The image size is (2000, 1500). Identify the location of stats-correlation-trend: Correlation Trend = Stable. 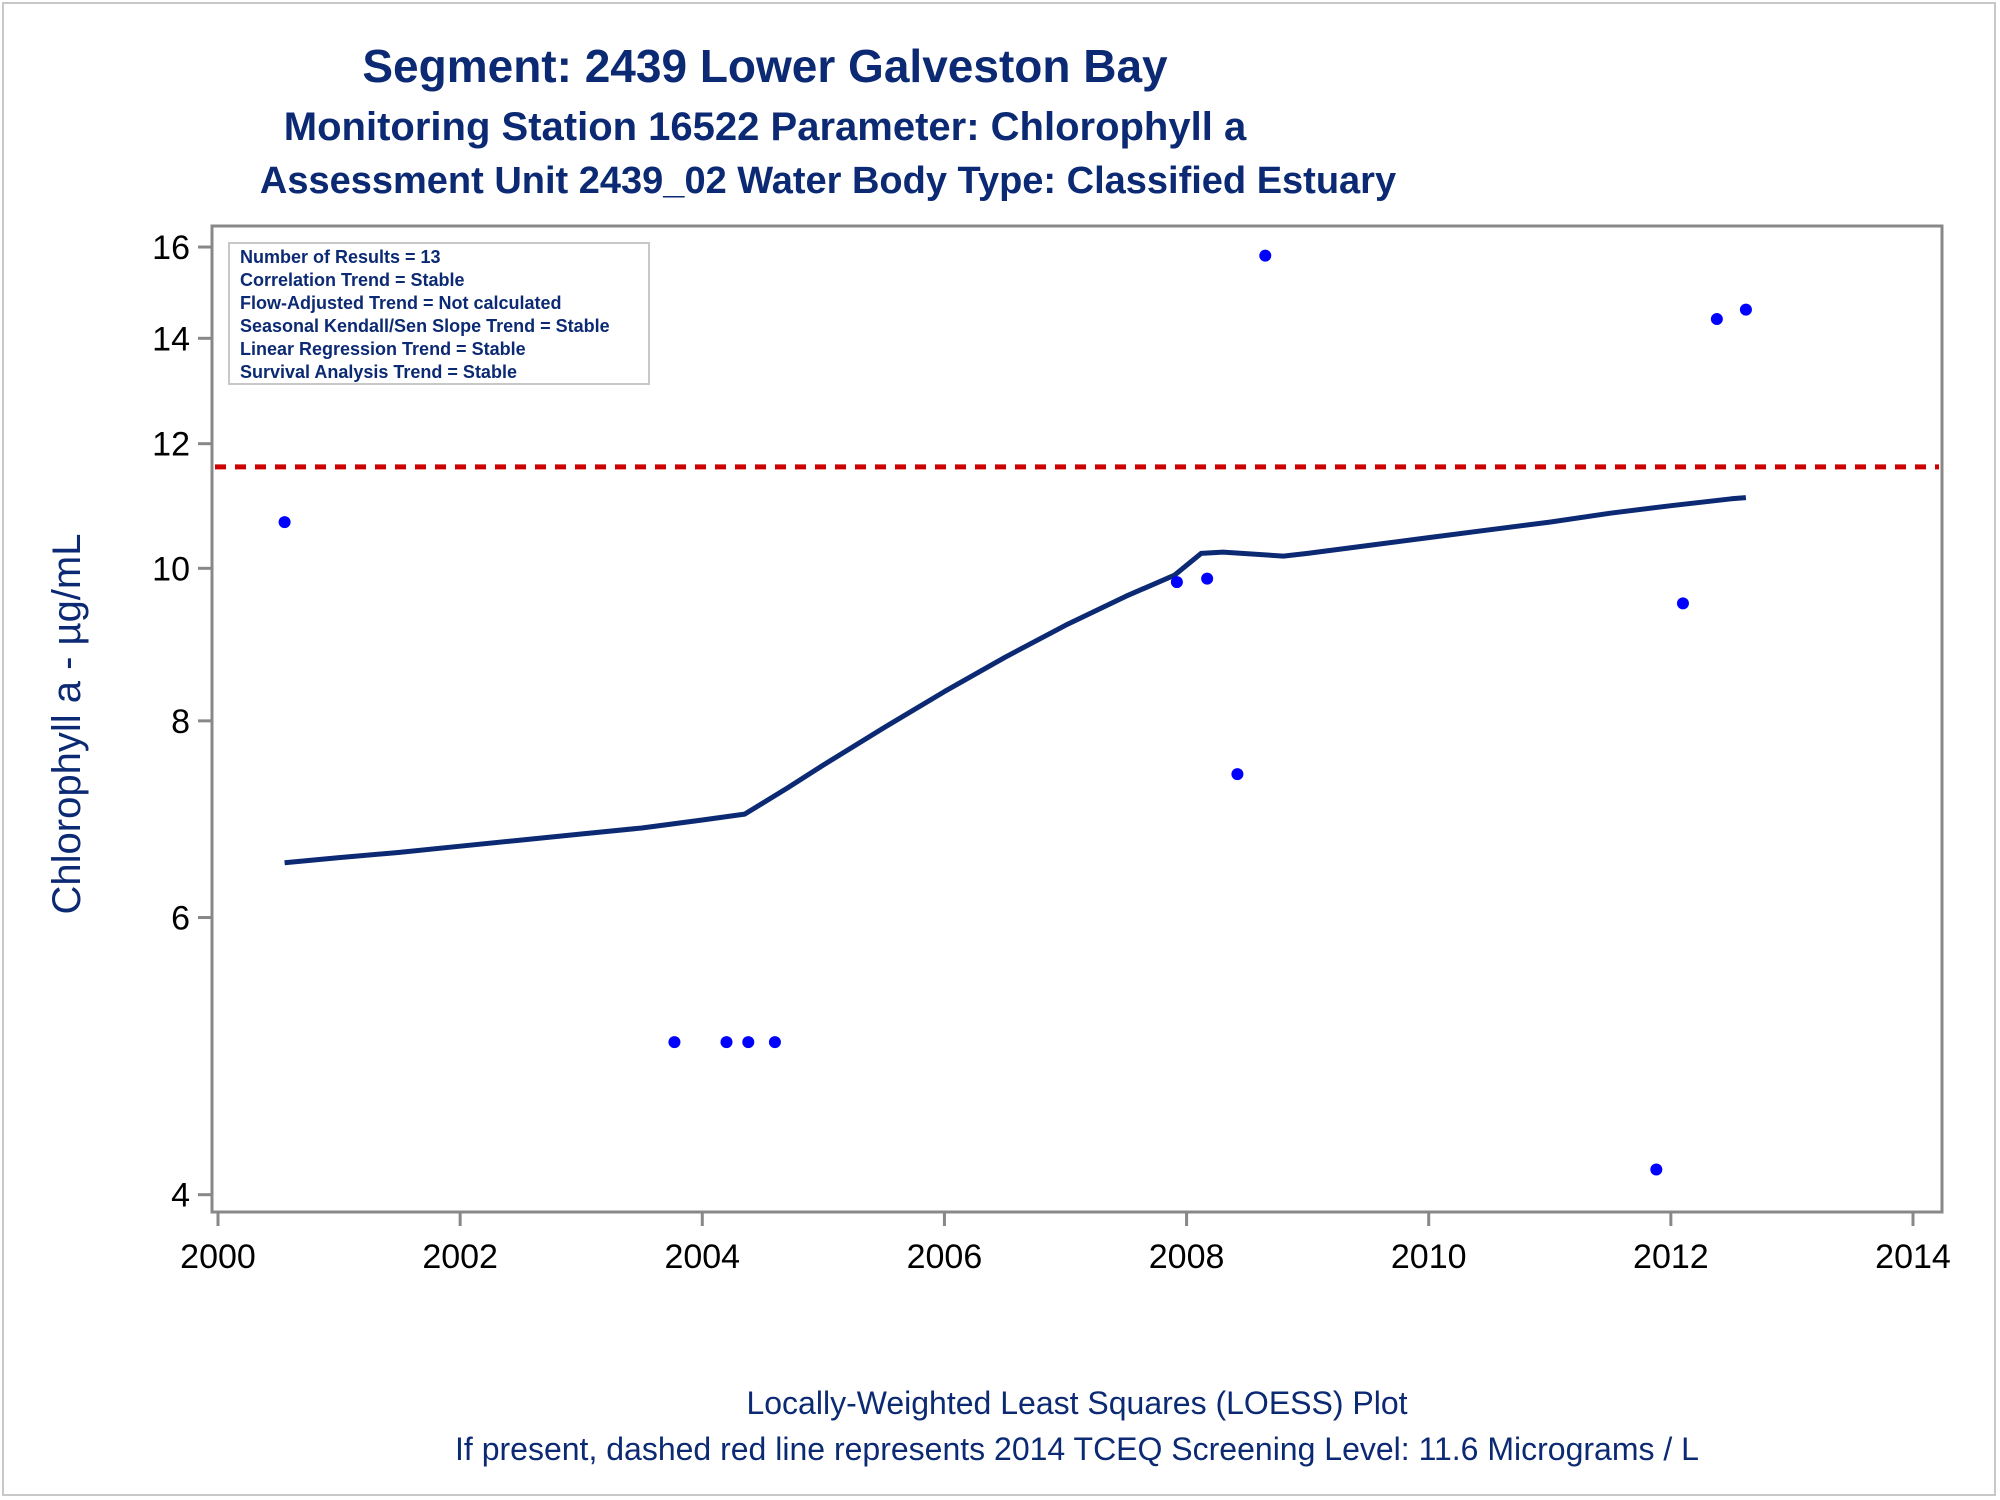
(352, 280).